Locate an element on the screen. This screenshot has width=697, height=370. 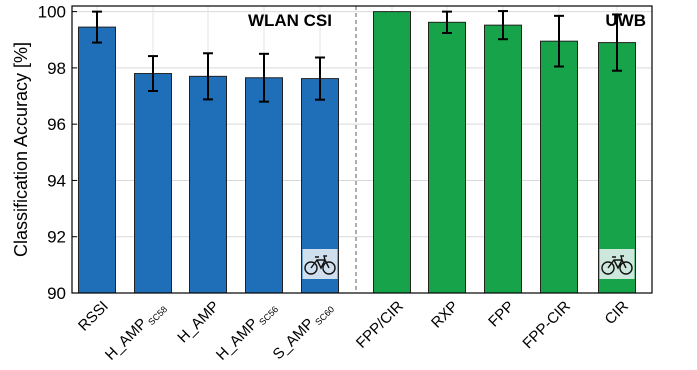
x-tick-label-subscript: SC58 is located at coordinates (157, 315).